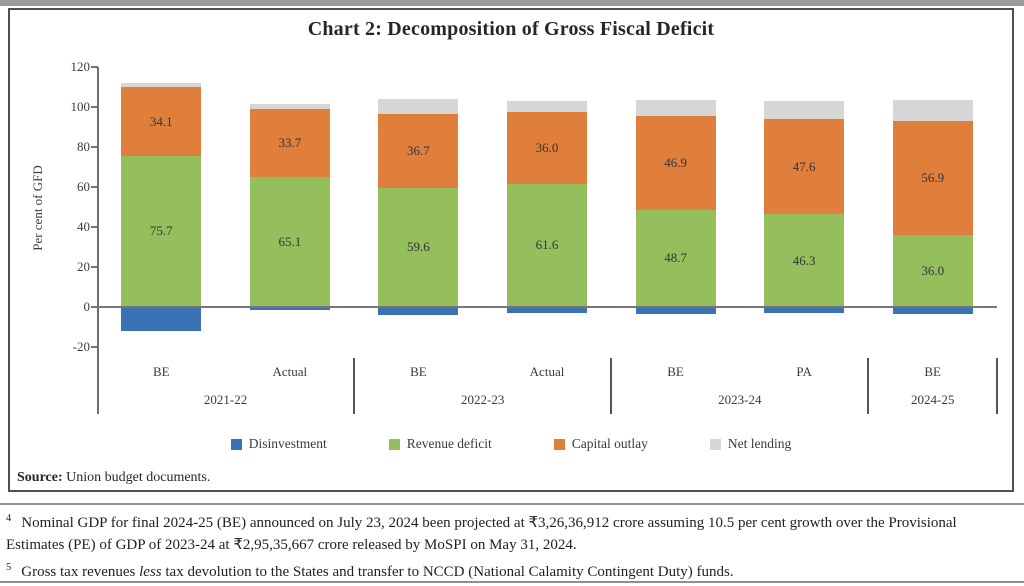  What do you see at coordinates (80, 66) in the screenshot?
I see `y-tick-label: 120` at bounding box center [80, 66].